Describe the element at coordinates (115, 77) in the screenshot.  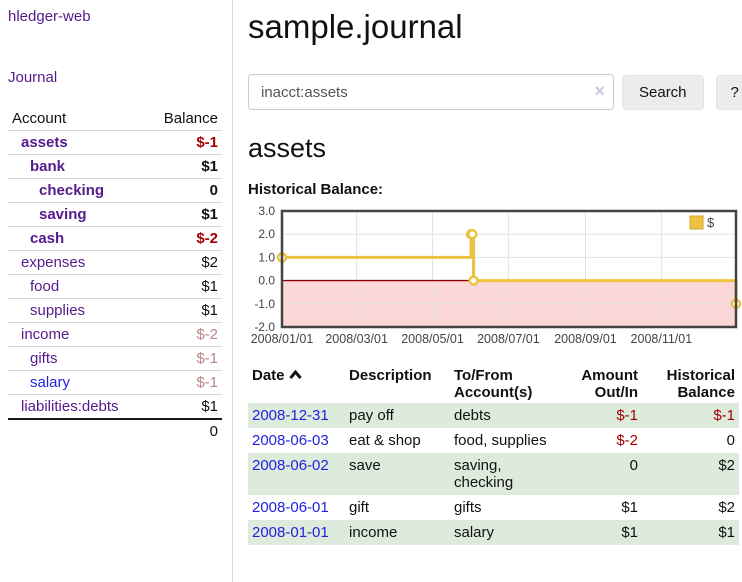
I see `sidebar-nav: Journal` at that location.